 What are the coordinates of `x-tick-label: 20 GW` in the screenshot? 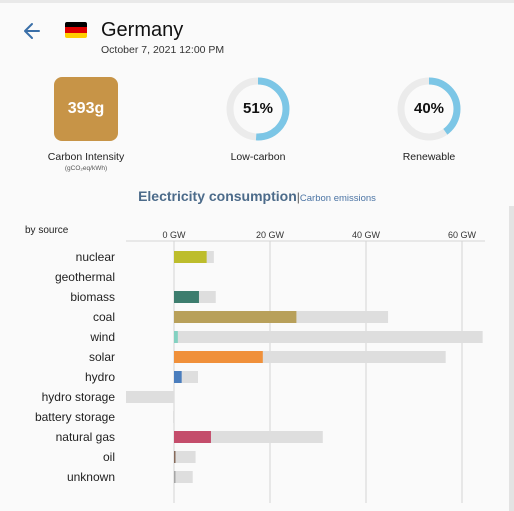 It's located at (270, 235).